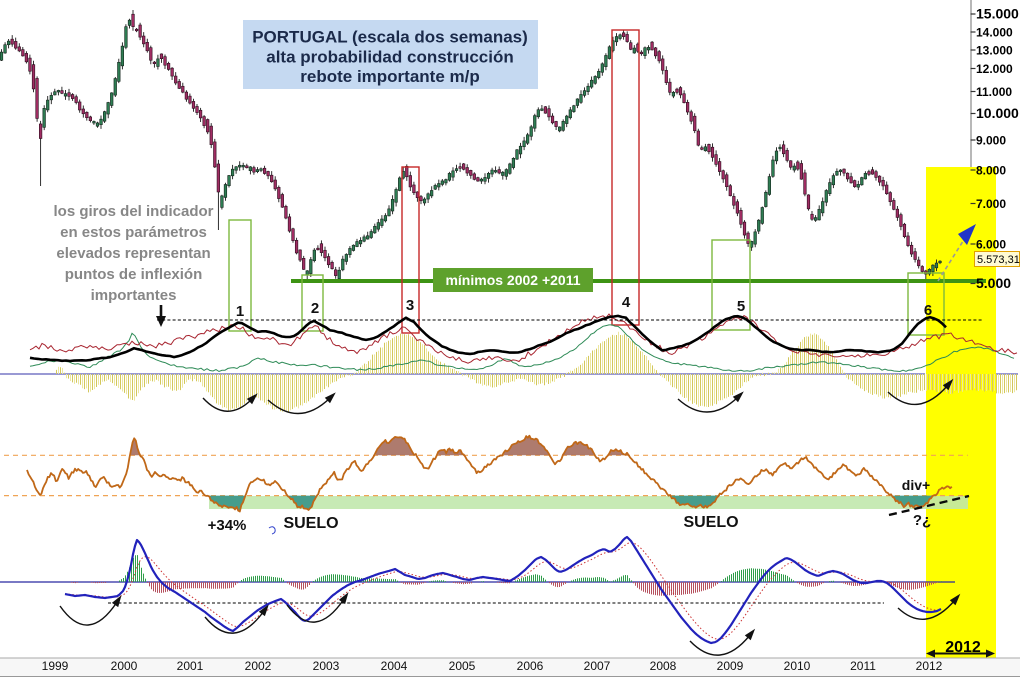 The image size is (1020, 684). Describe the element at coordinates (390, 37) in the screenshot. I see `svg-text: PORTUGAL (escala dos semanas)` at that location.